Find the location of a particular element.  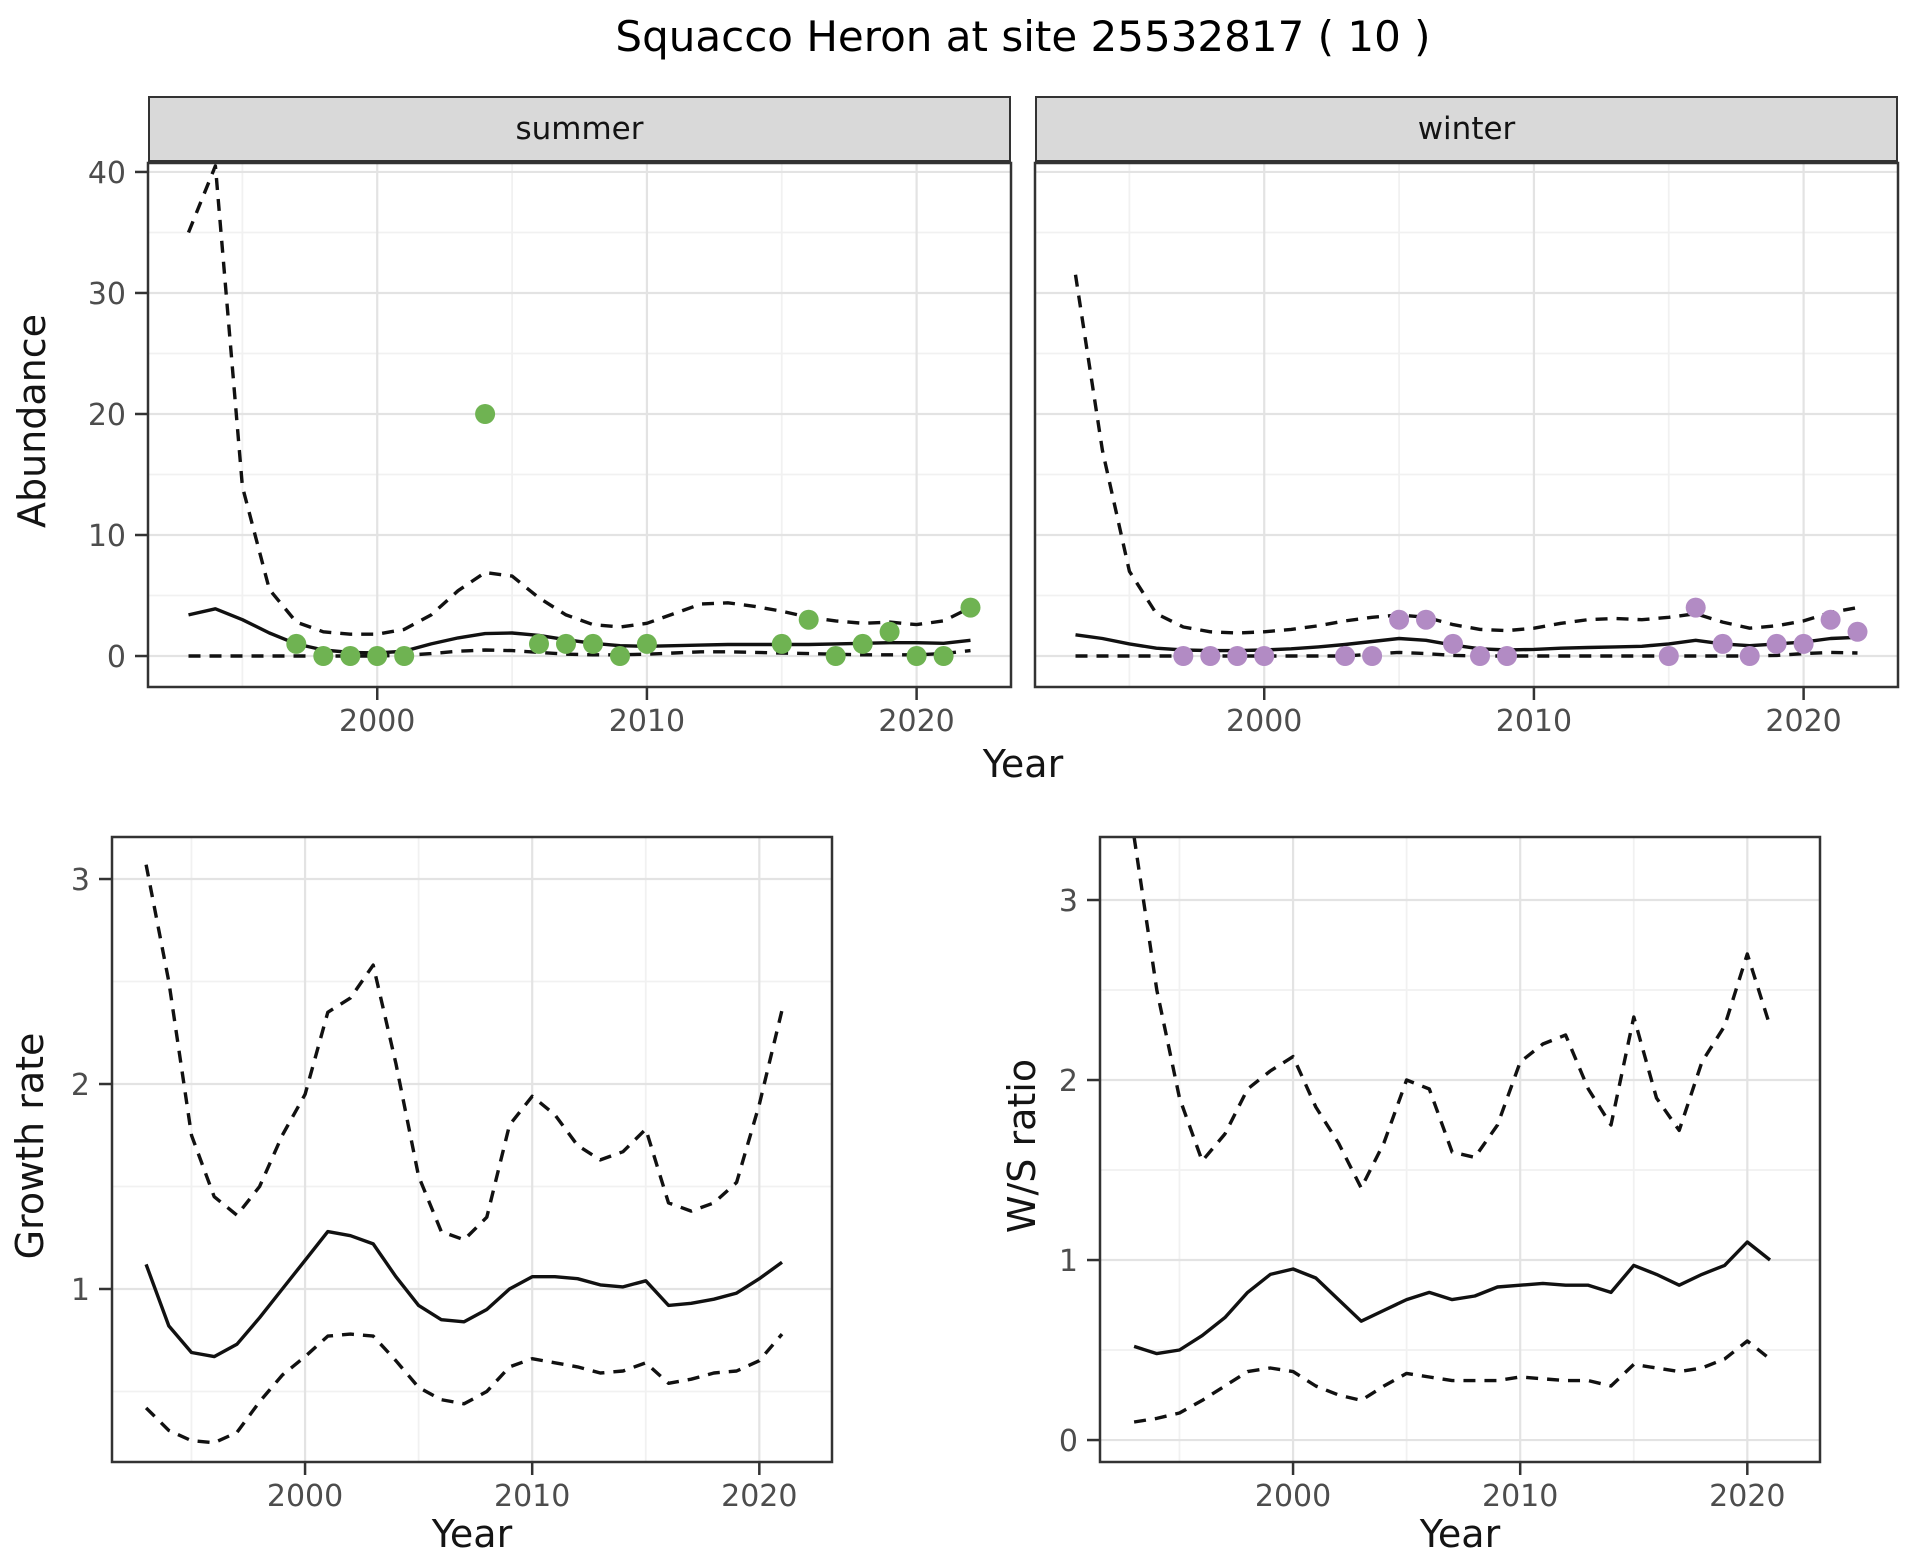

y-axis-title-growth-rate: Growth rate is located at coordinates (30, 1146).